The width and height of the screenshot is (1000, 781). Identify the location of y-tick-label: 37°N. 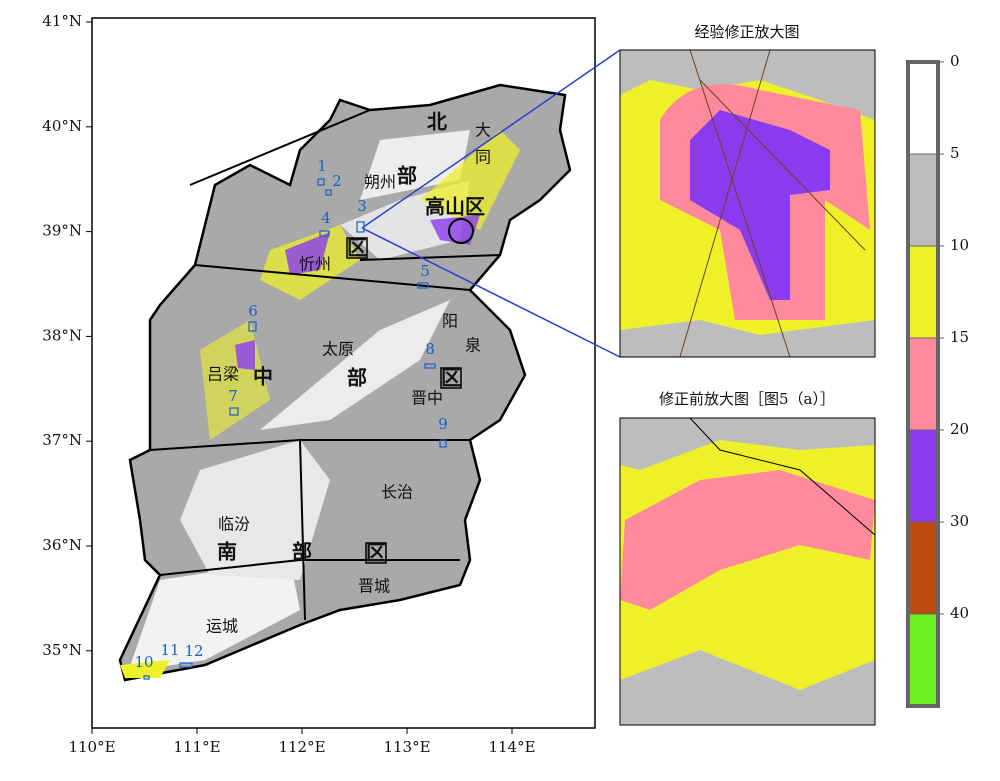
(62, 440).